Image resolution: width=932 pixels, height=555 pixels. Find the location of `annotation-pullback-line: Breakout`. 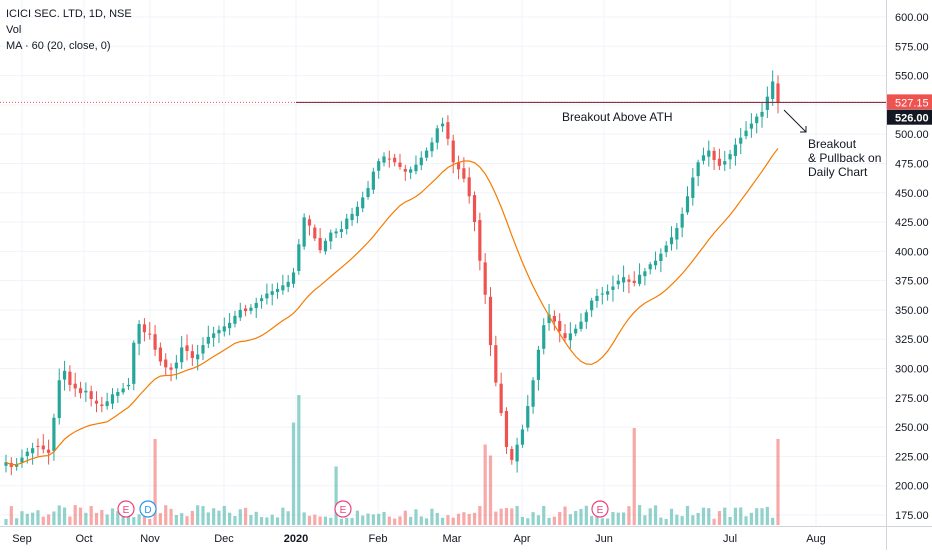

annotation-pullback-line: Breakout is located at coordinates (832, 144).